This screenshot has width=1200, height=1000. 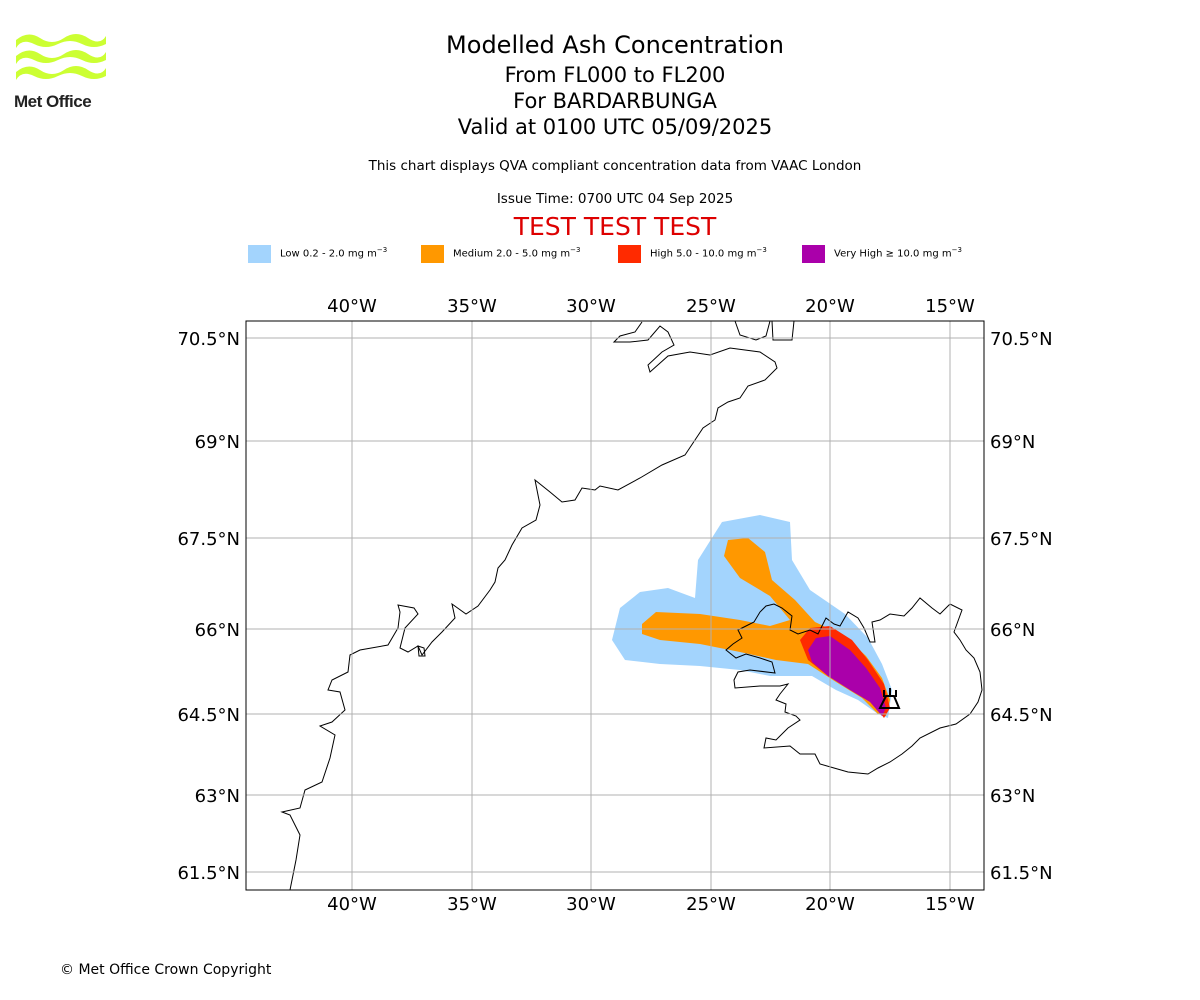 I want to click on iceland-coastline, so click(x=854, y=686).